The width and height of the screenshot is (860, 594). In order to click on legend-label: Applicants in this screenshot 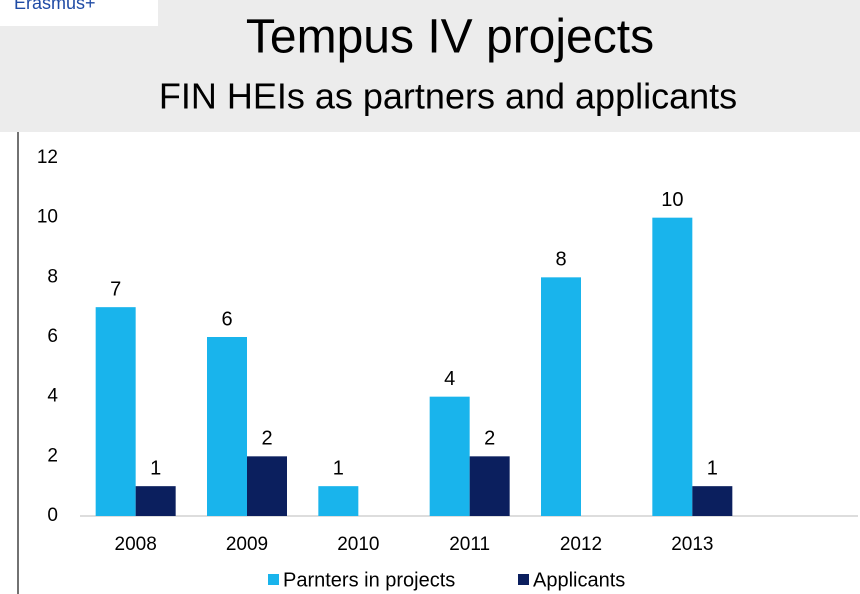, I will do `click(579, 580)`.